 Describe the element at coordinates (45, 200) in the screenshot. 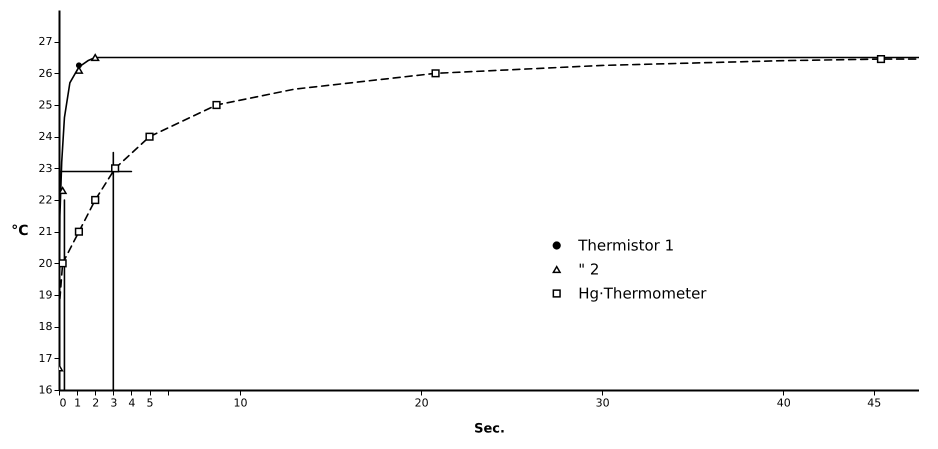

I see `y-tick-label: 22` at that location.